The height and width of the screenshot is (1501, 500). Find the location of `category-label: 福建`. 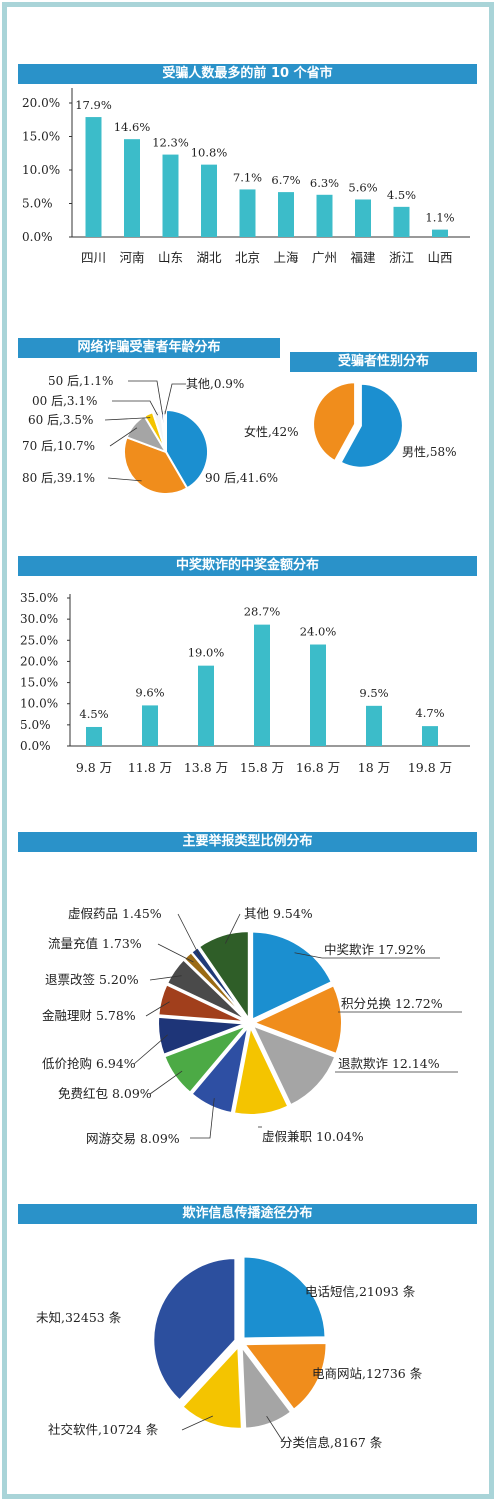

category-label: 福建 is located at coordinates (363, 257).